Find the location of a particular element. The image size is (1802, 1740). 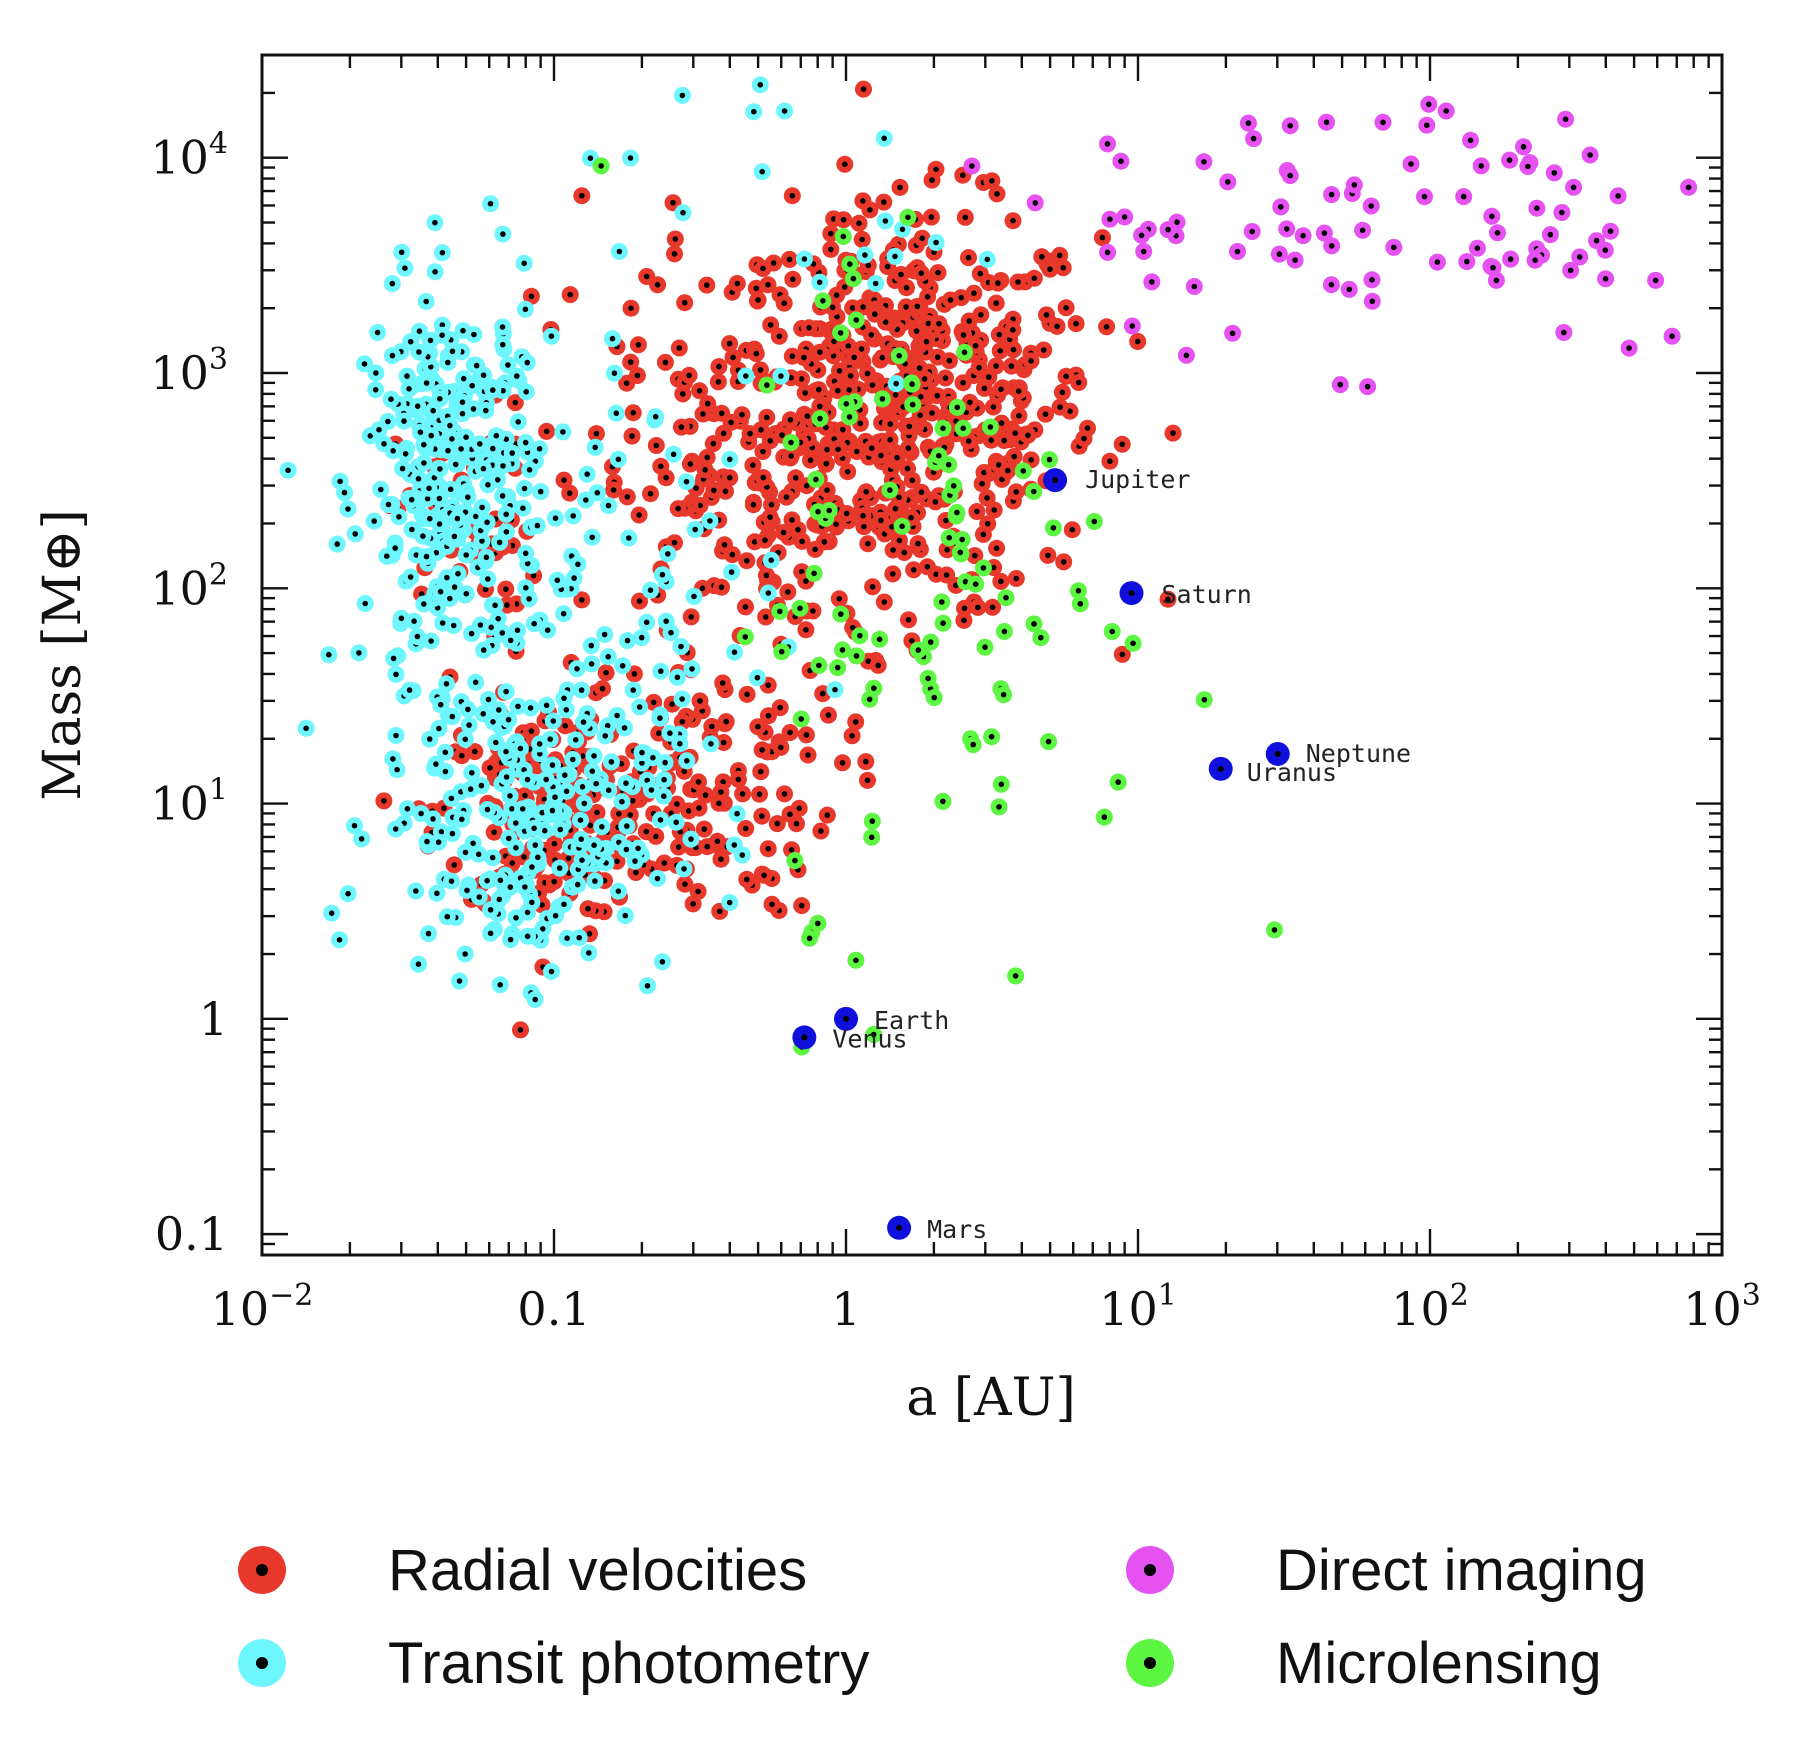

legend-item: Transit photometry is located at coordinates (553, 1663).